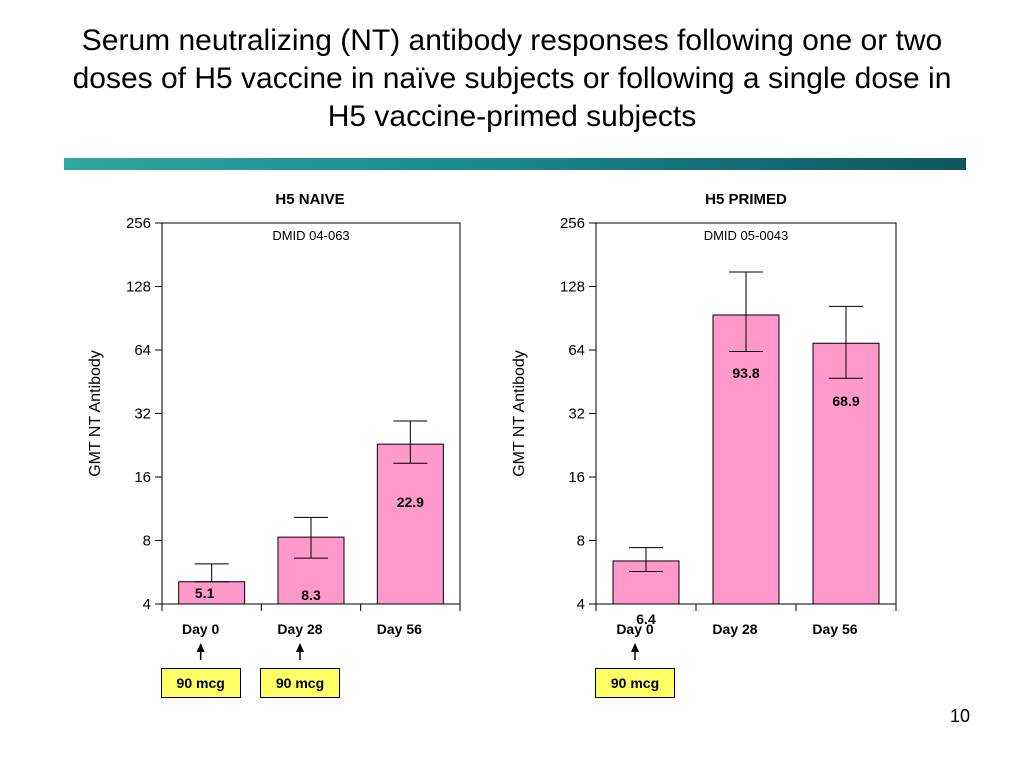 The width and height of the screenshot is (1024, 768). What do you see at coordinates (147, 541) in the screenshot?
I see `chart-1-y-tick-label: 8` at bounding box center [147, 541].